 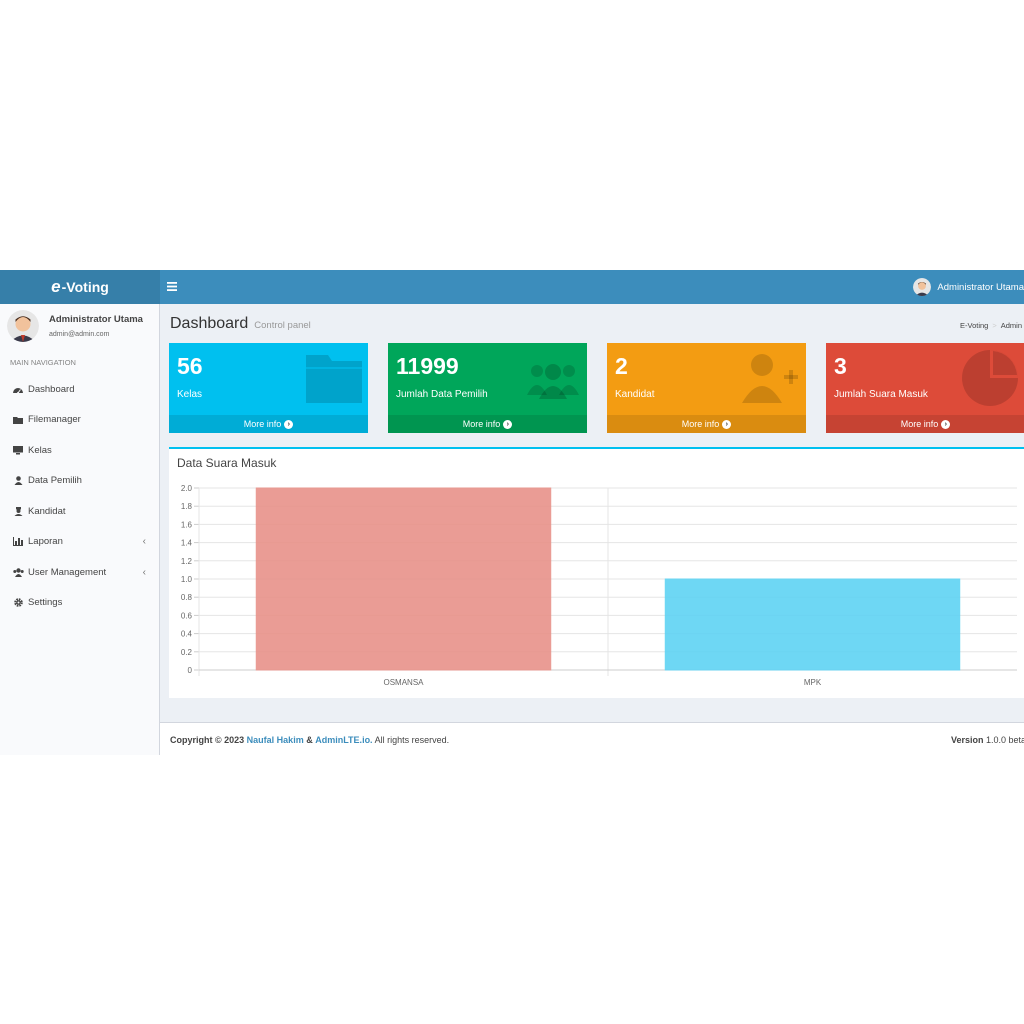 What do you see at coordinates (187, 634) in the screenshot?
I see `y-tick-label: 0.4` at bounding box center [187, 634].